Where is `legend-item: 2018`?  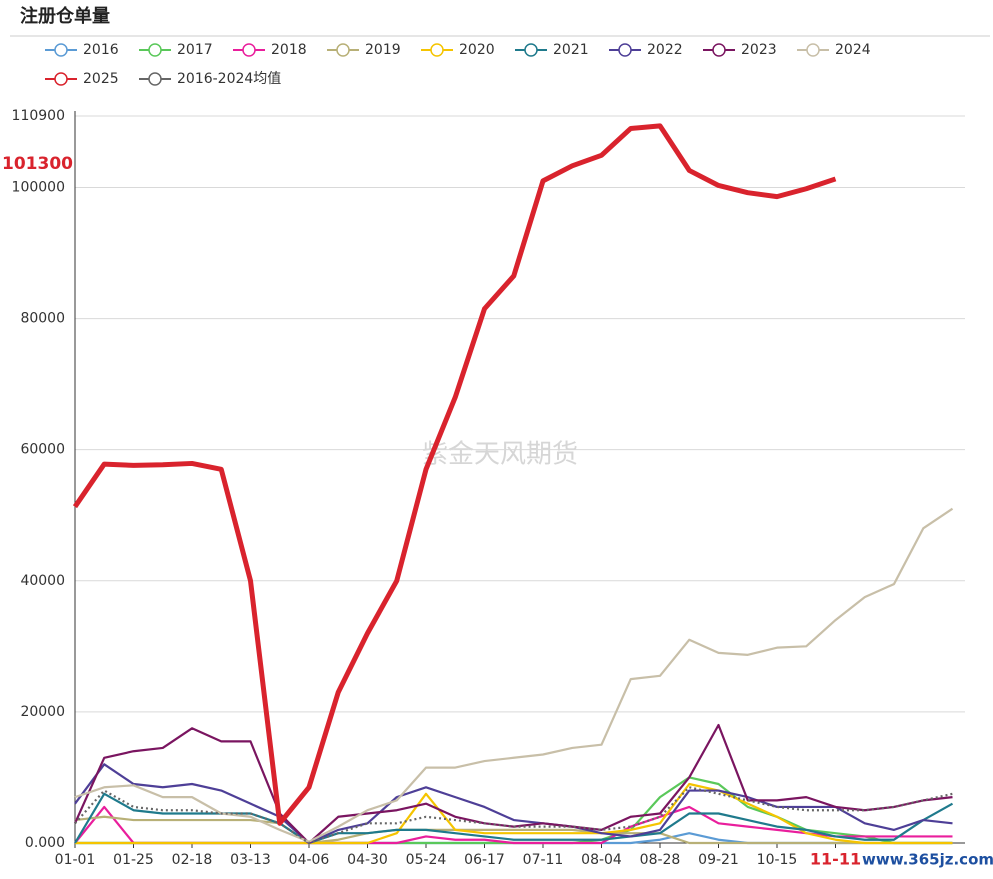 legend-item: 2018 is located at coordinates (270, 50).